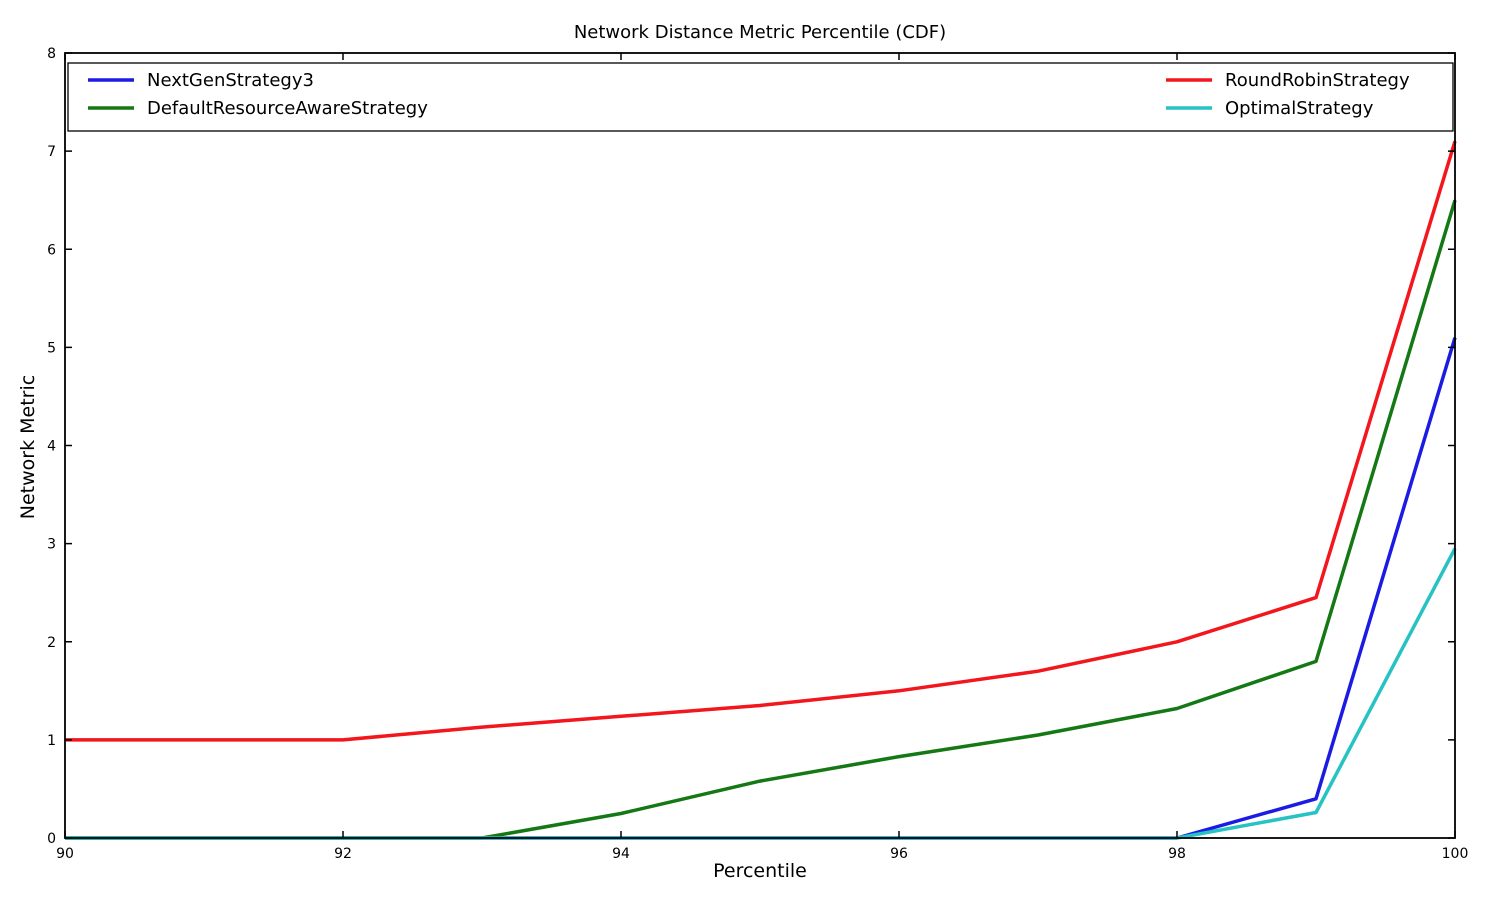 The width and height of the screenshot is (1506, 902). What do you see at coordinates (51, 741) in the screenshot?
I see `y-tick-label: 1` at bounding box center [51, 741].